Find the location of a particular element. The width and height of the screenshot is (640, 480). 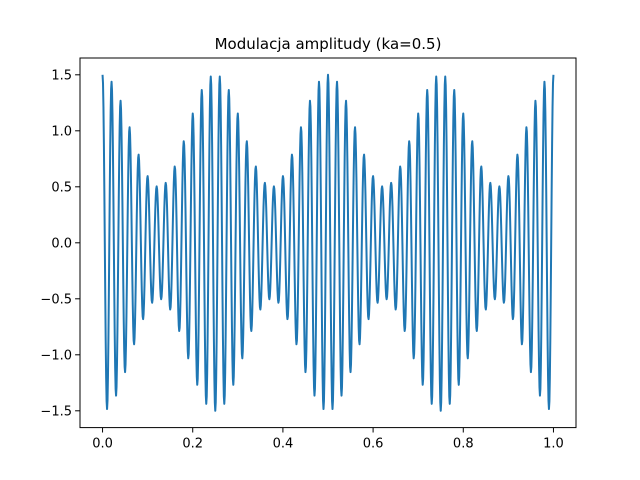

x-tick-label: 0.4 is located at coordinates (283, 444).